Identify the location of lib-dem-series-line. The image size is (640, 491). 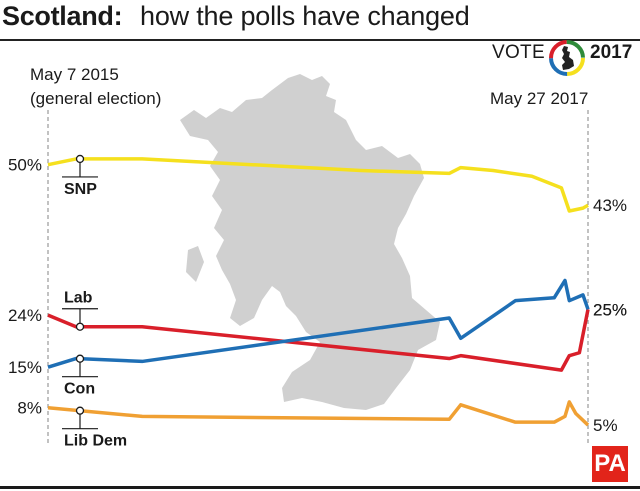
(318, 413).